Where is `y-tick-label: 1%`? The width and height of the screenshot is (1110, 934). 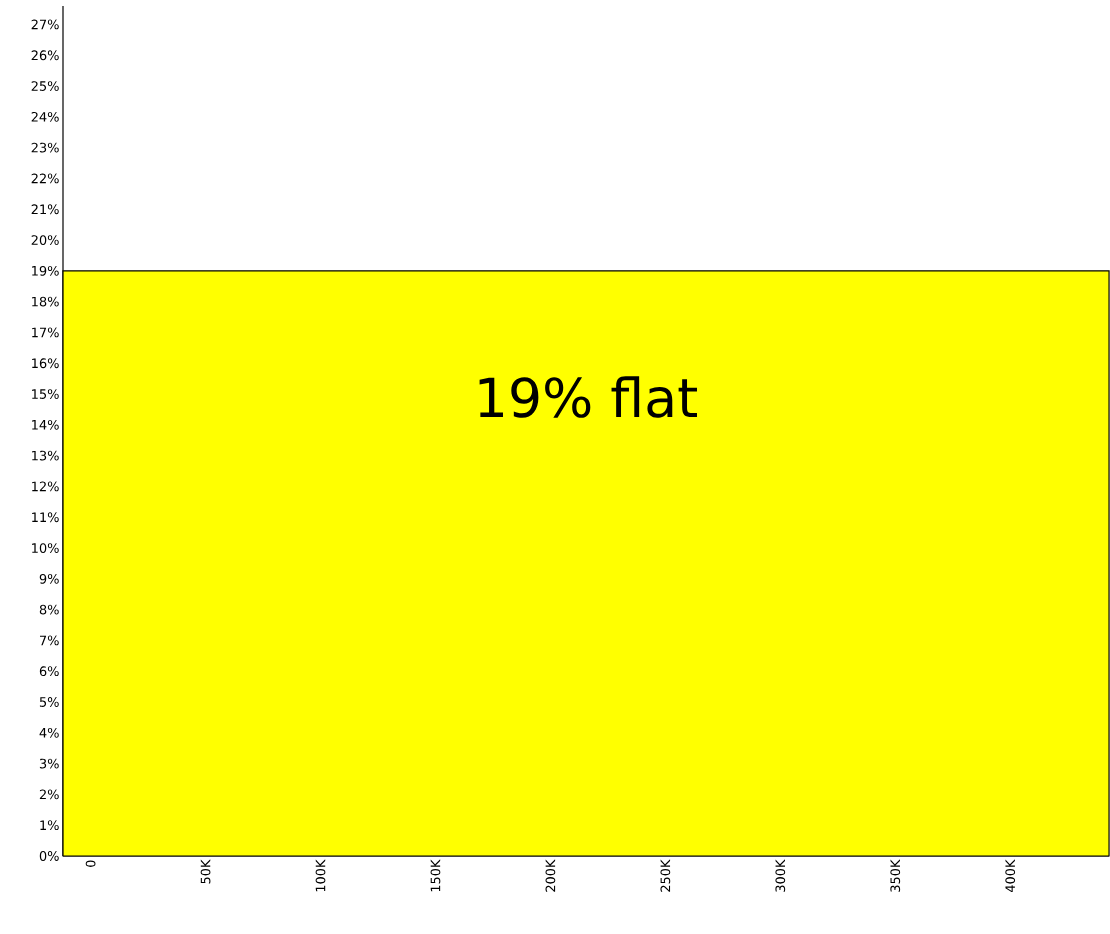
y-tick-label: 1% is located at coordinates (49, 825).